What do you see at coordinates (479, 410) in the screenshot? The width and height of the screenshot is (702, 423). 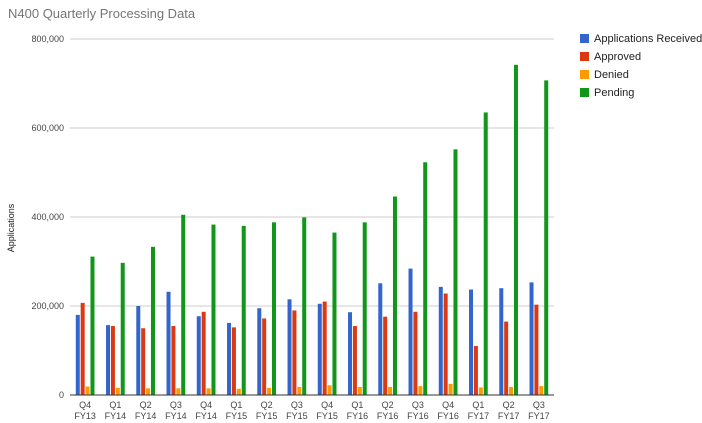 I see `x-tick-label: Q1 FY17` at bounding box center [479, 410].